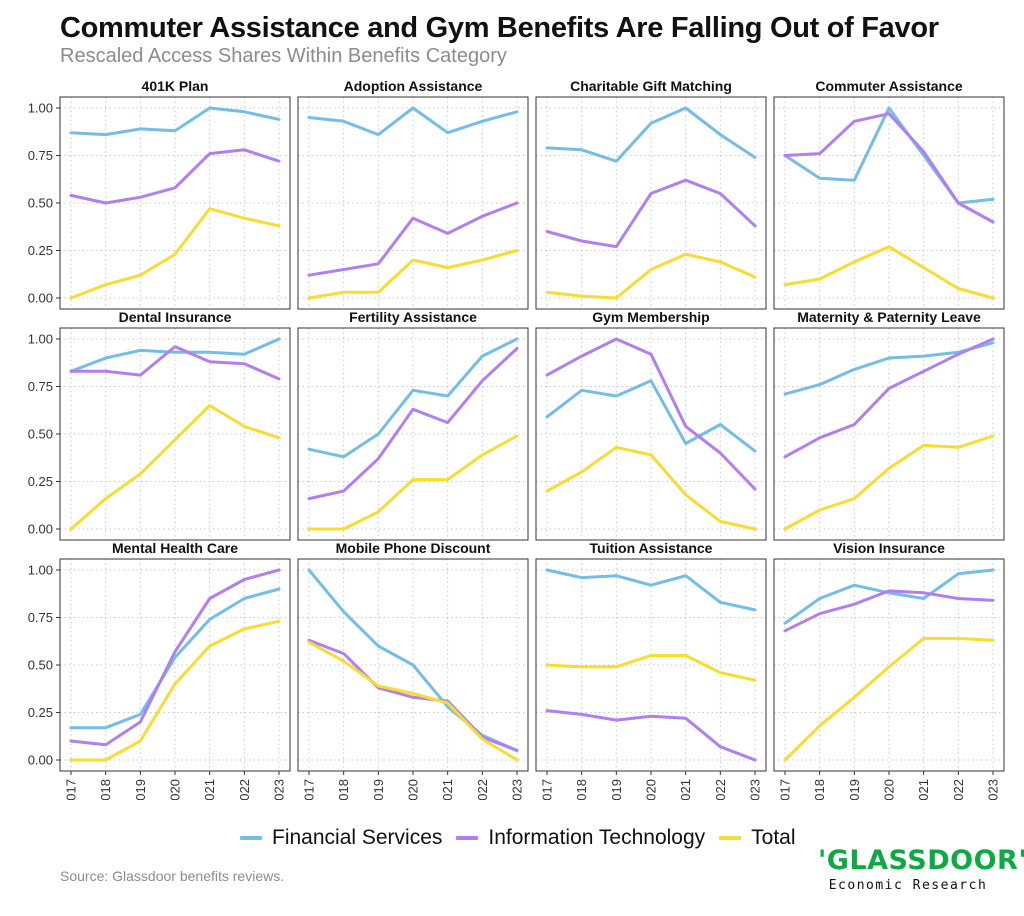 Image resolution: width=1024 pixels, height=916 pixels. Describe the element at coordinates (889, 86) in the screenshot. I see `panel-title-commuter-assistance: Commuter Assistance` at that location.